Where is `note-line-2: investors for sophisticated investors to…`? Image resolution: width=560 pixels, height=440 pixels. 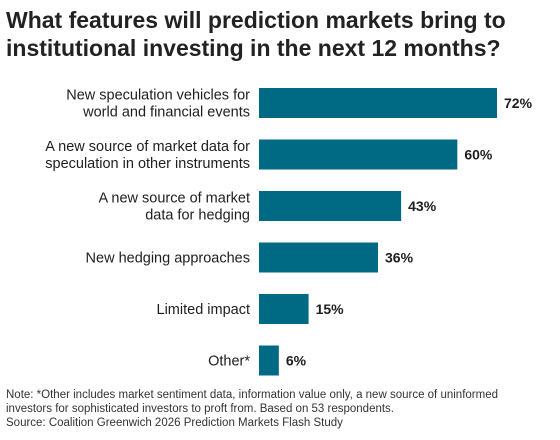 note-line-2: investors for sophisticated investors to… is located at coordinates (200, 409).